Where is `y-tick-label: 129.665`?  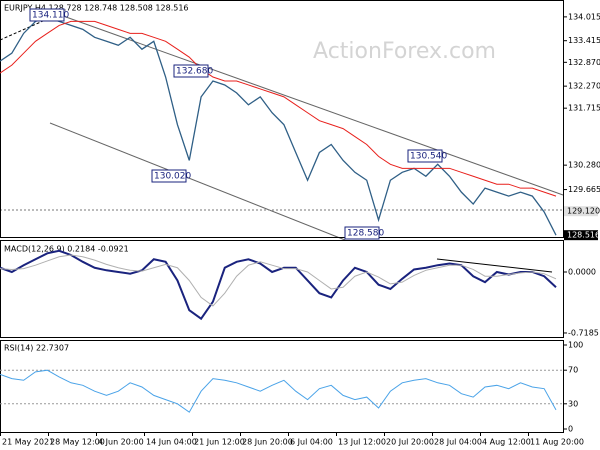
y-tick-label: 129.665 is located at coordinates (584, 189).